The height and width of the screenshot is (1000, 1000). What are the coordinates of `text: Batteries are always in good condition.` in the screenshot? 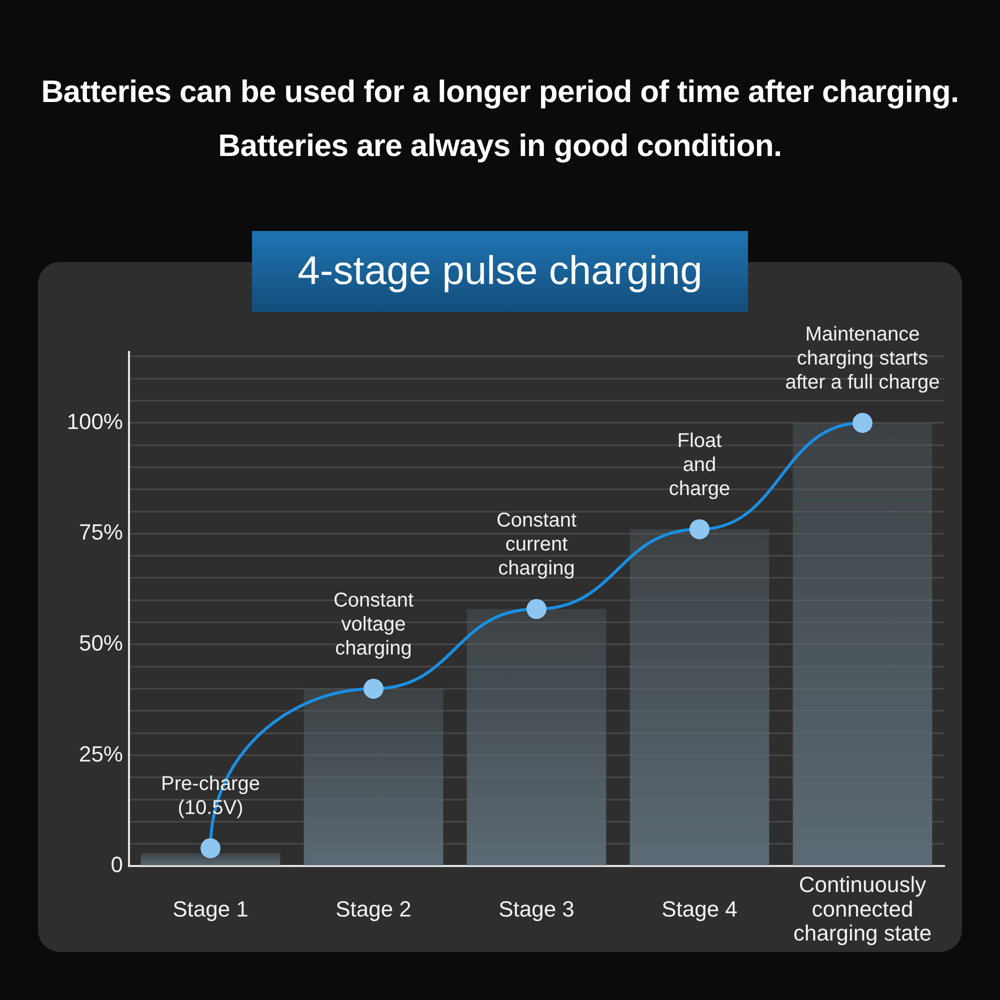 It's located at (500, 146).